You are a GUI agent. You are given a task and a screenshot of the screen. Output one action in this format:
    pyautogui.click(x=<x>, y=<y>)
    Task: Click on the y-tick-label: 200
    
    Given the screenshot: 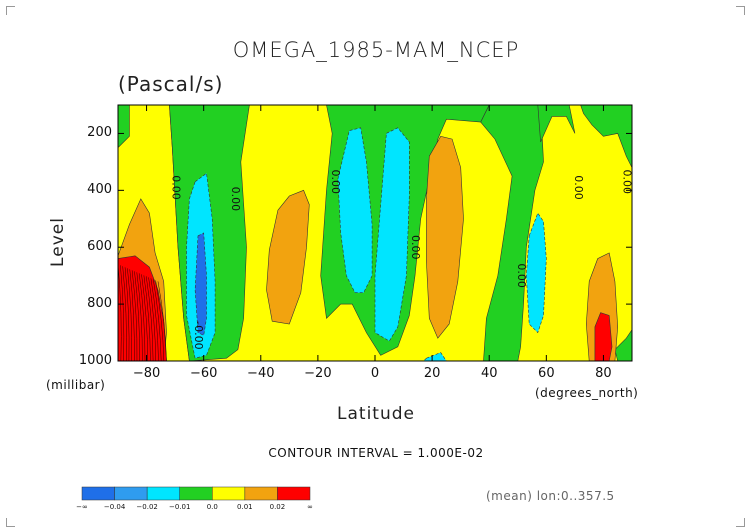 What is the action you would take?
    pyautogui.click(x=99, y=133)
    